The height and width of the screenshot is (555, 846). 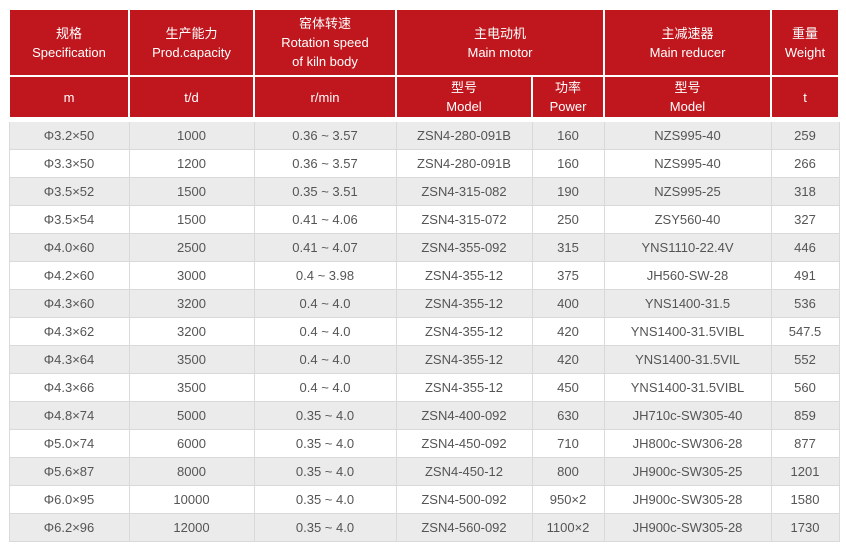 I want to click on cell-motor-model: ZSN4-315-082, so click(x=464, y=191).